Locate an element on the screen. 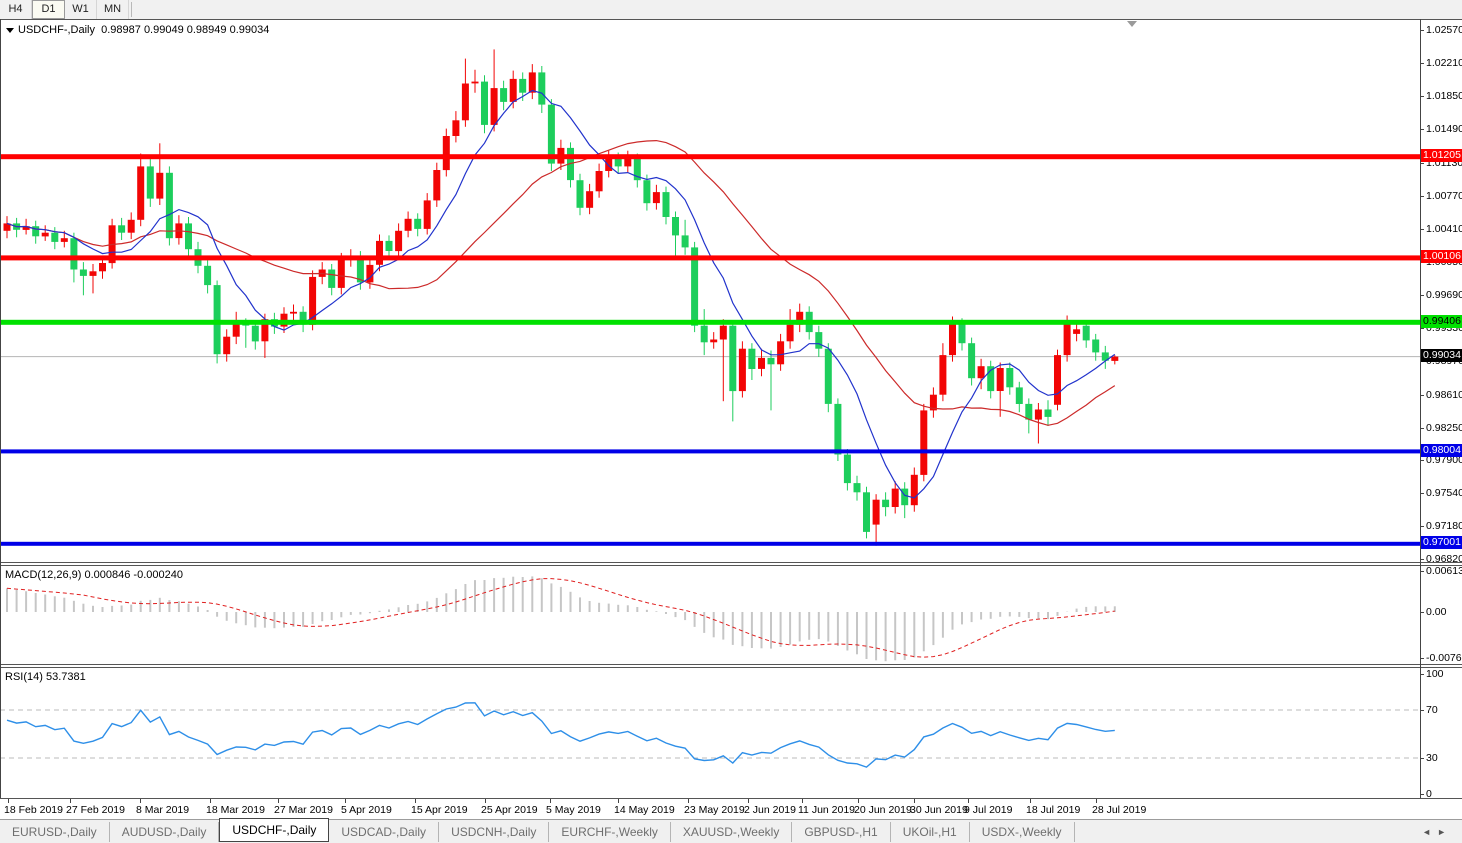 The width and height of the screenshot is (1462, 843). date-label: 25 Apr 2019 is located at coordinates (509, 810).